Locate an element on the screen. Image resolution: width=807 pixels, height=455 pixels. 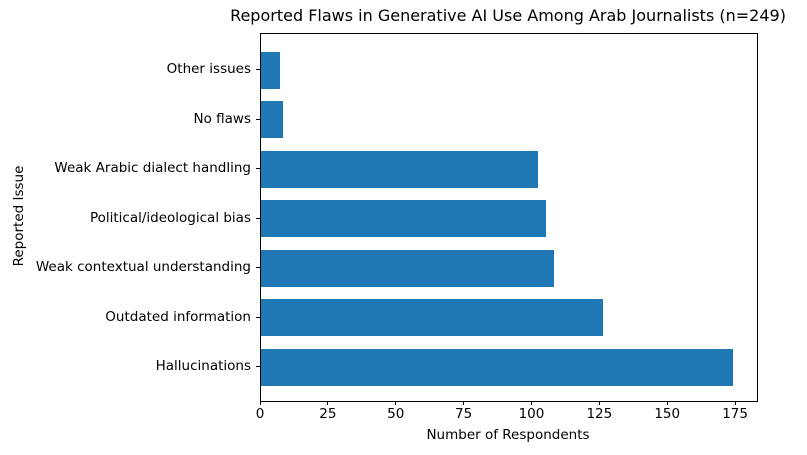
category-label: Hallucinations is located at coordinates (203, 366).